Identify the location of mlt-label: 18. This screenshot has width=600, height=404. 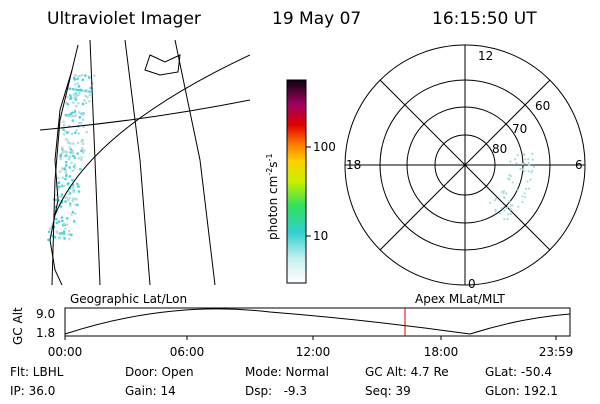
(353, 165).